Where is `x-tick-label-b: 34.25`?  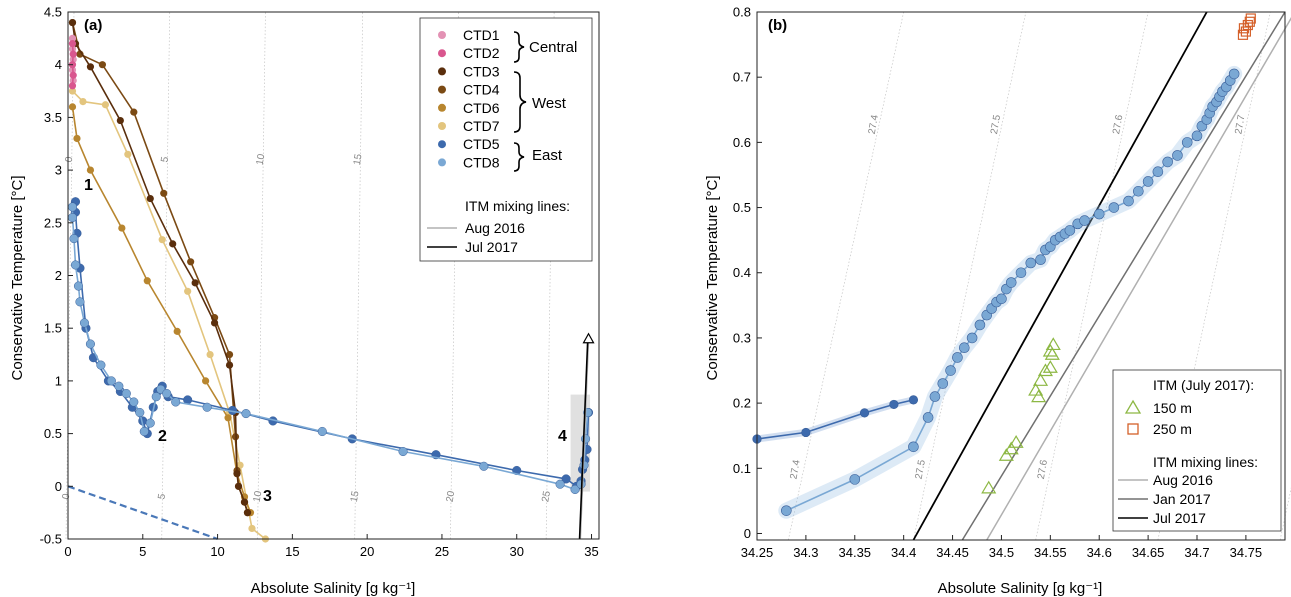
x-tick-label-b: 34.25 is located at coordinates (757, 552).